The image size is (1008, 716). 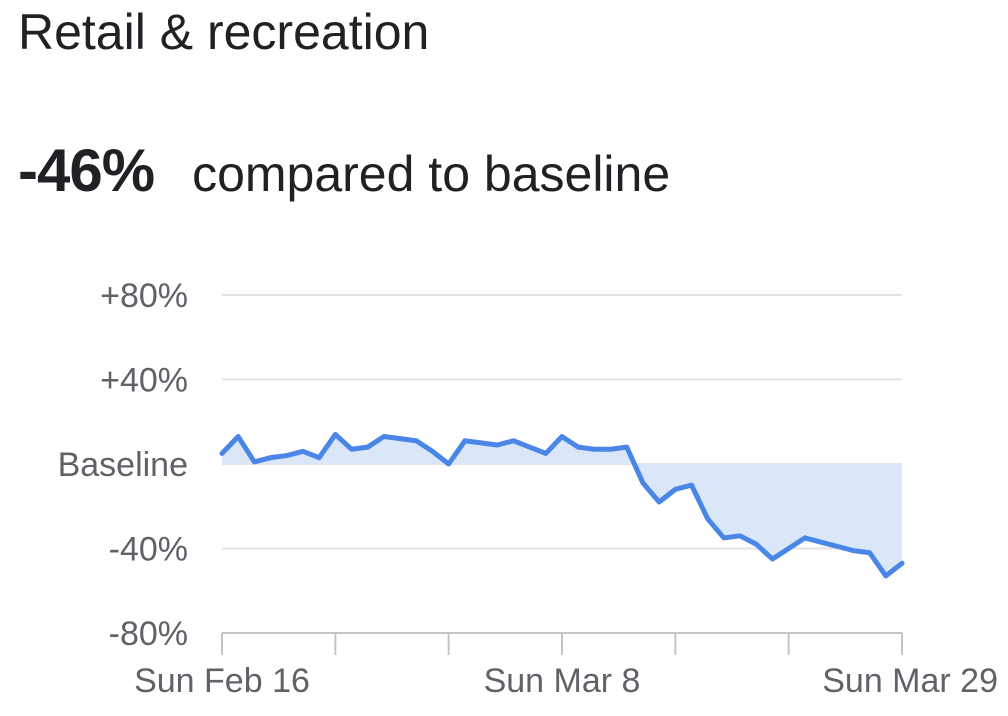 What do you see at coordinates (222, 681) in the screenshot?
I see `x-tick-label: Sun Feb 16` at bounding box center [222, 681].